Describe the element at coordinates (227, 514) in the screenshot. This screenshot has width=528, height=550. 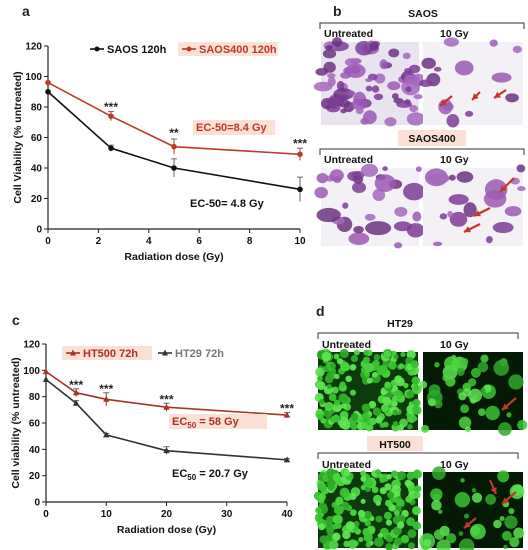
I see `x-tick-label: 30` at that location.